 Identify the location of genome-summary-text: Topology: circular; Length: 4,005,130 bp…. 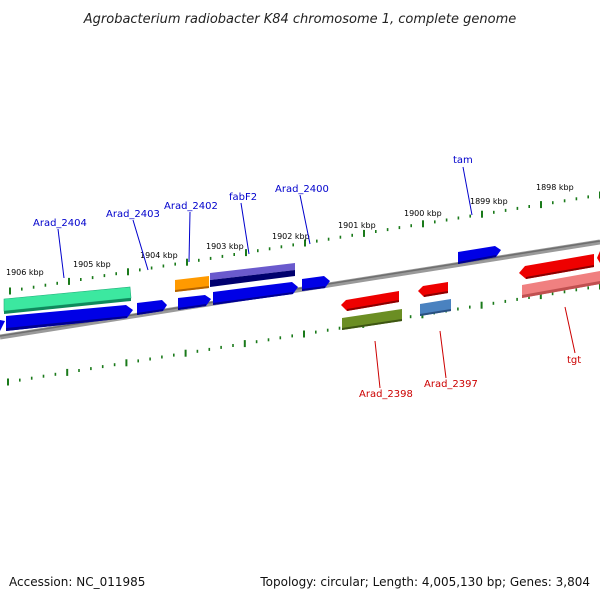
(424, 582).